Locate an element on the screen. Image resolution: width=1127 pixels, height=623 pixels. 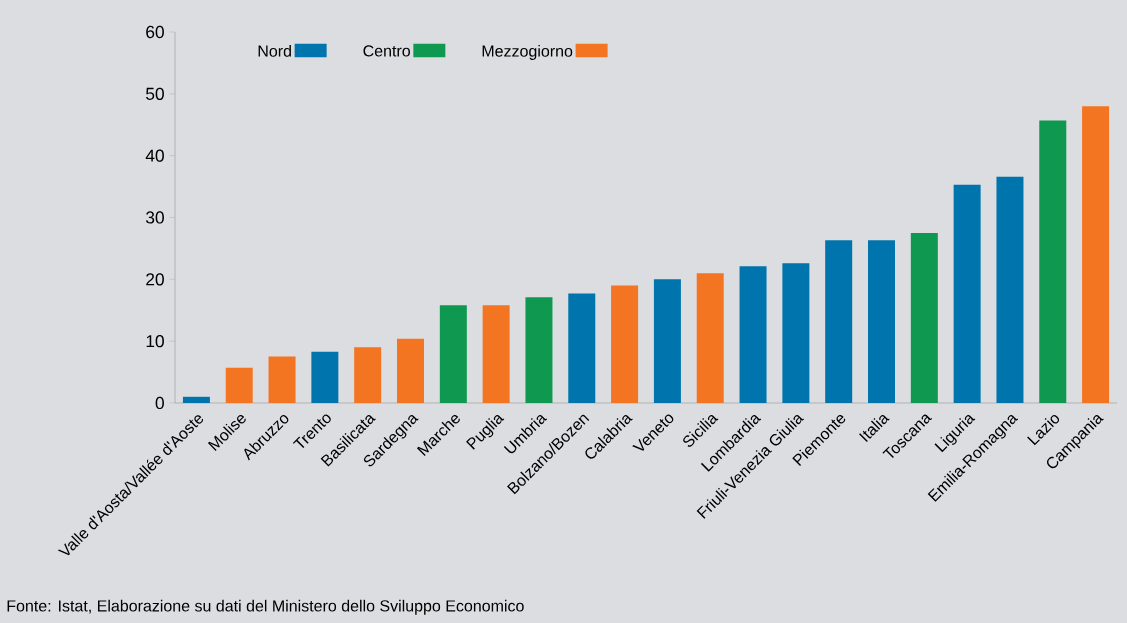
y-tick-label: 10 is located at coordinates (155, 341).